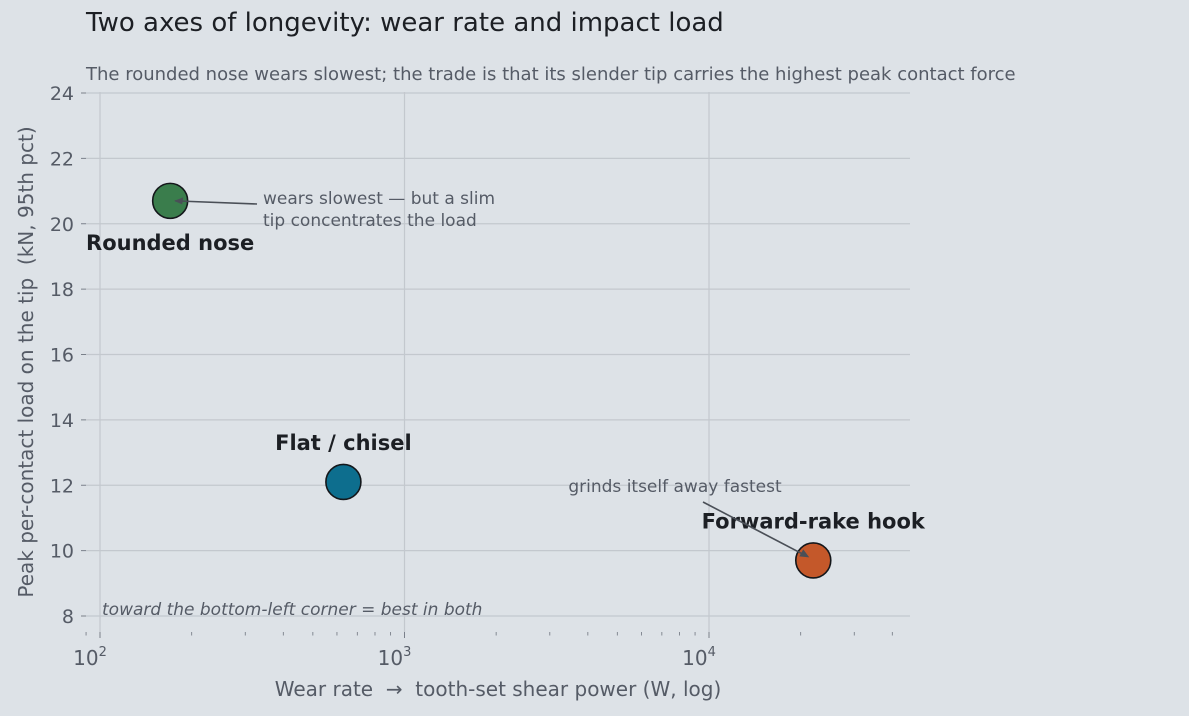 Image resolution: width=1189 pixels, height=716 pixels. I want to click on y-tick-label: 22, so click(62, 159).